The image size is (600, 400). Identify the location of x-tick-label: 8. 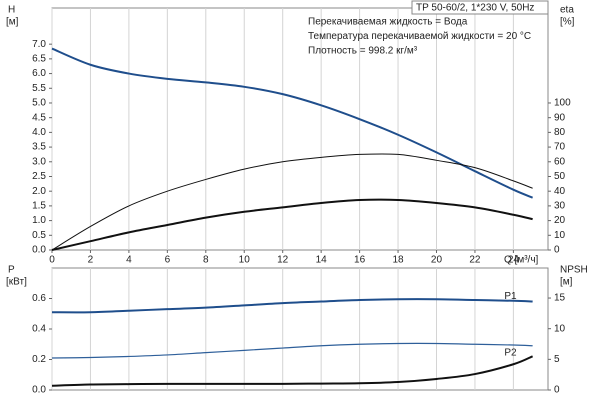
(206, 260).